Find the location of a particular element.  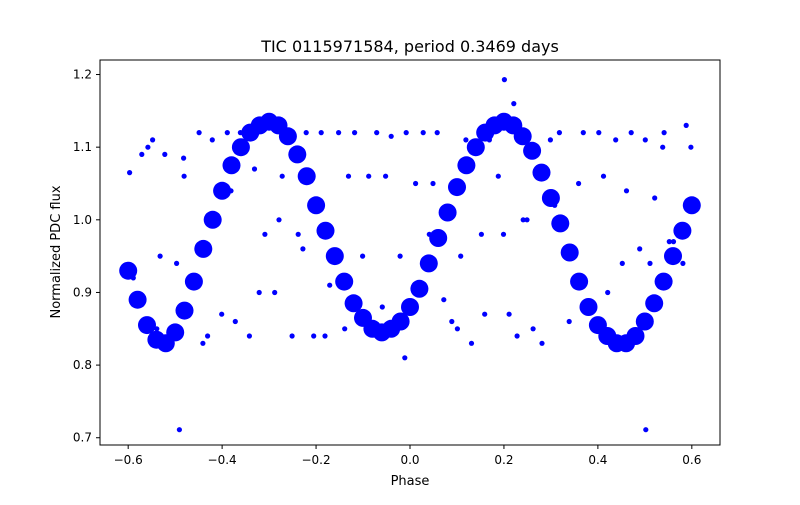

x-axis-label: Phase is located at coordinates (410, 481).